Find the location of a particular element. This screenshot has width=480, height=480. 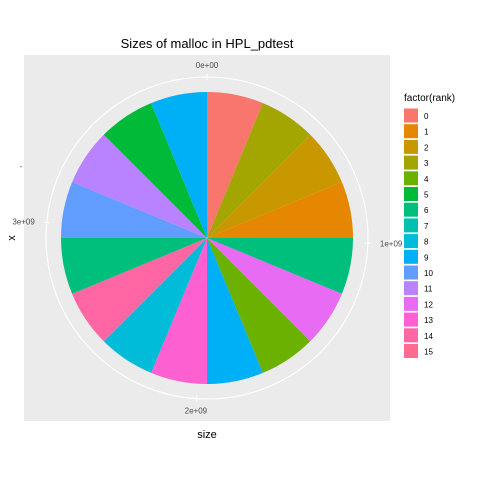

y-tick-label: - is located at coordinates (21, 166).